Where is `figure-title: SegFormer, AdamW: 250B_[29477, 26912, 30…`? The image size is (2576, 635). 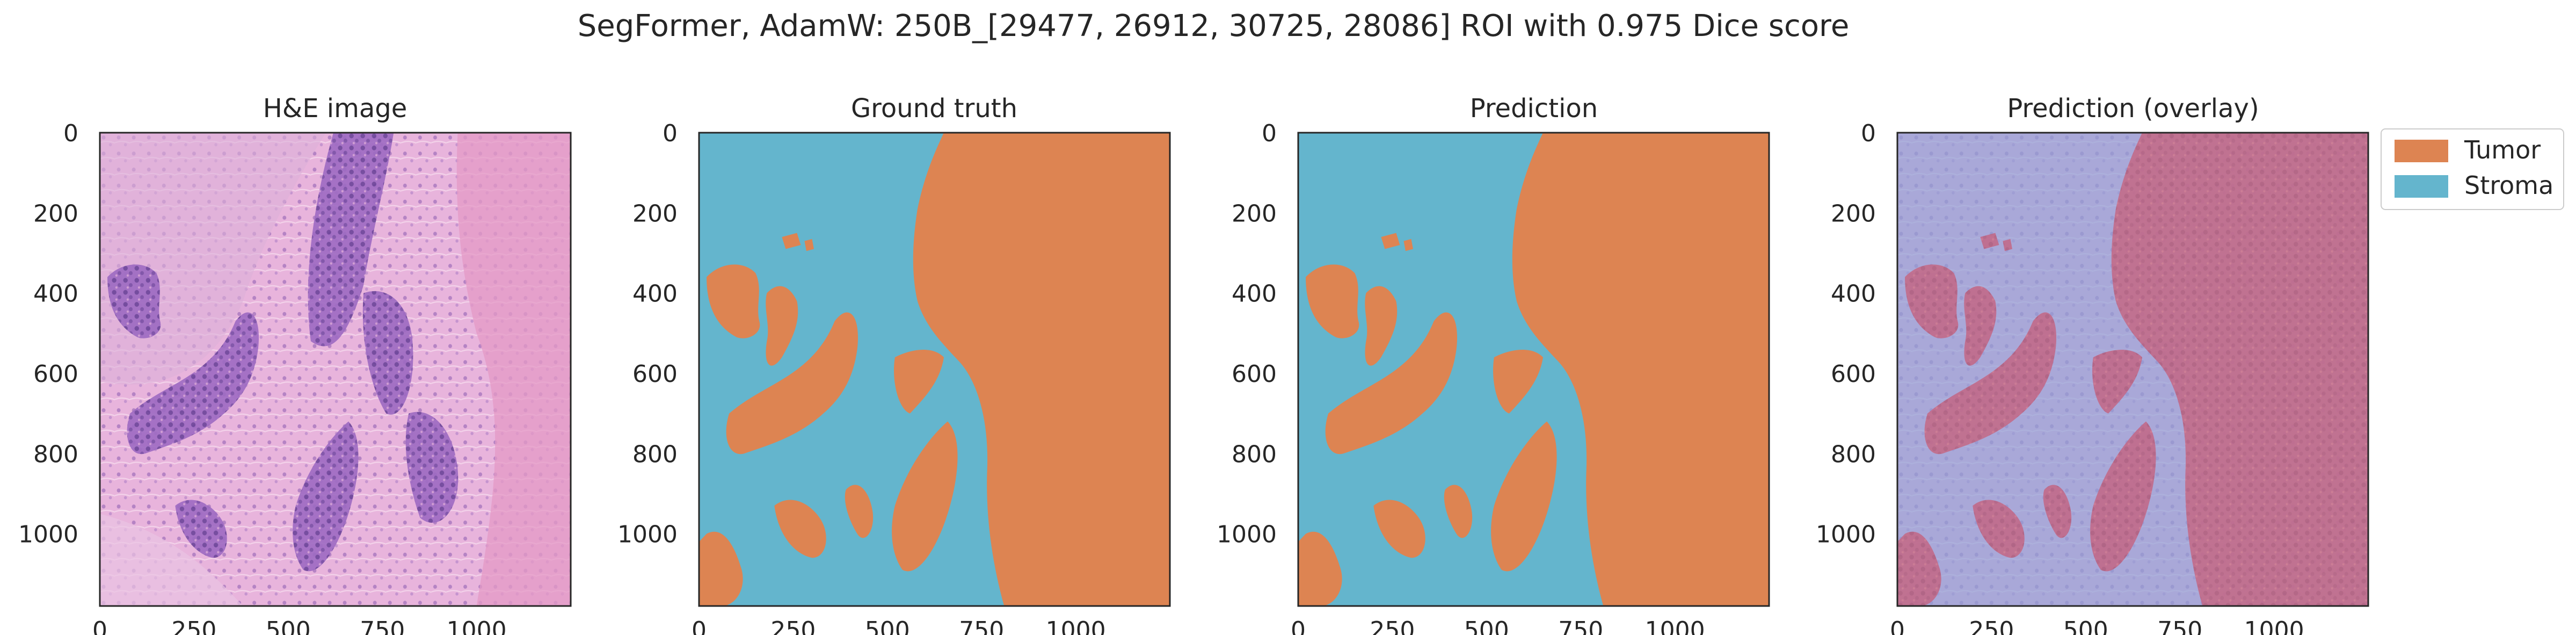 figure-title: SegFormer, AdamW: 250B_[29477, 26912, 30… is located at coordinates (1214, 26).